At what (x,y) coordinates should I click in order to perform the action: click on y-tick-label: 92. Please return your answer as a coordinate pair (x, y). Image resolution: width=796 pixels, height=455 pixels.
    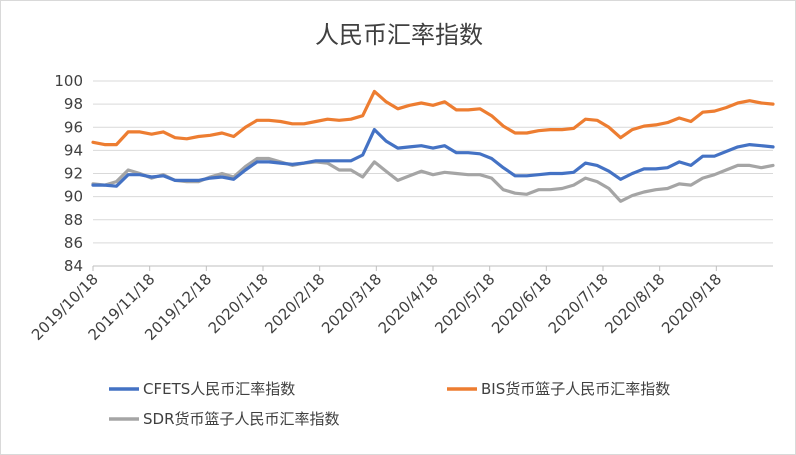
    Looking at the image, I should click on (73, 174).